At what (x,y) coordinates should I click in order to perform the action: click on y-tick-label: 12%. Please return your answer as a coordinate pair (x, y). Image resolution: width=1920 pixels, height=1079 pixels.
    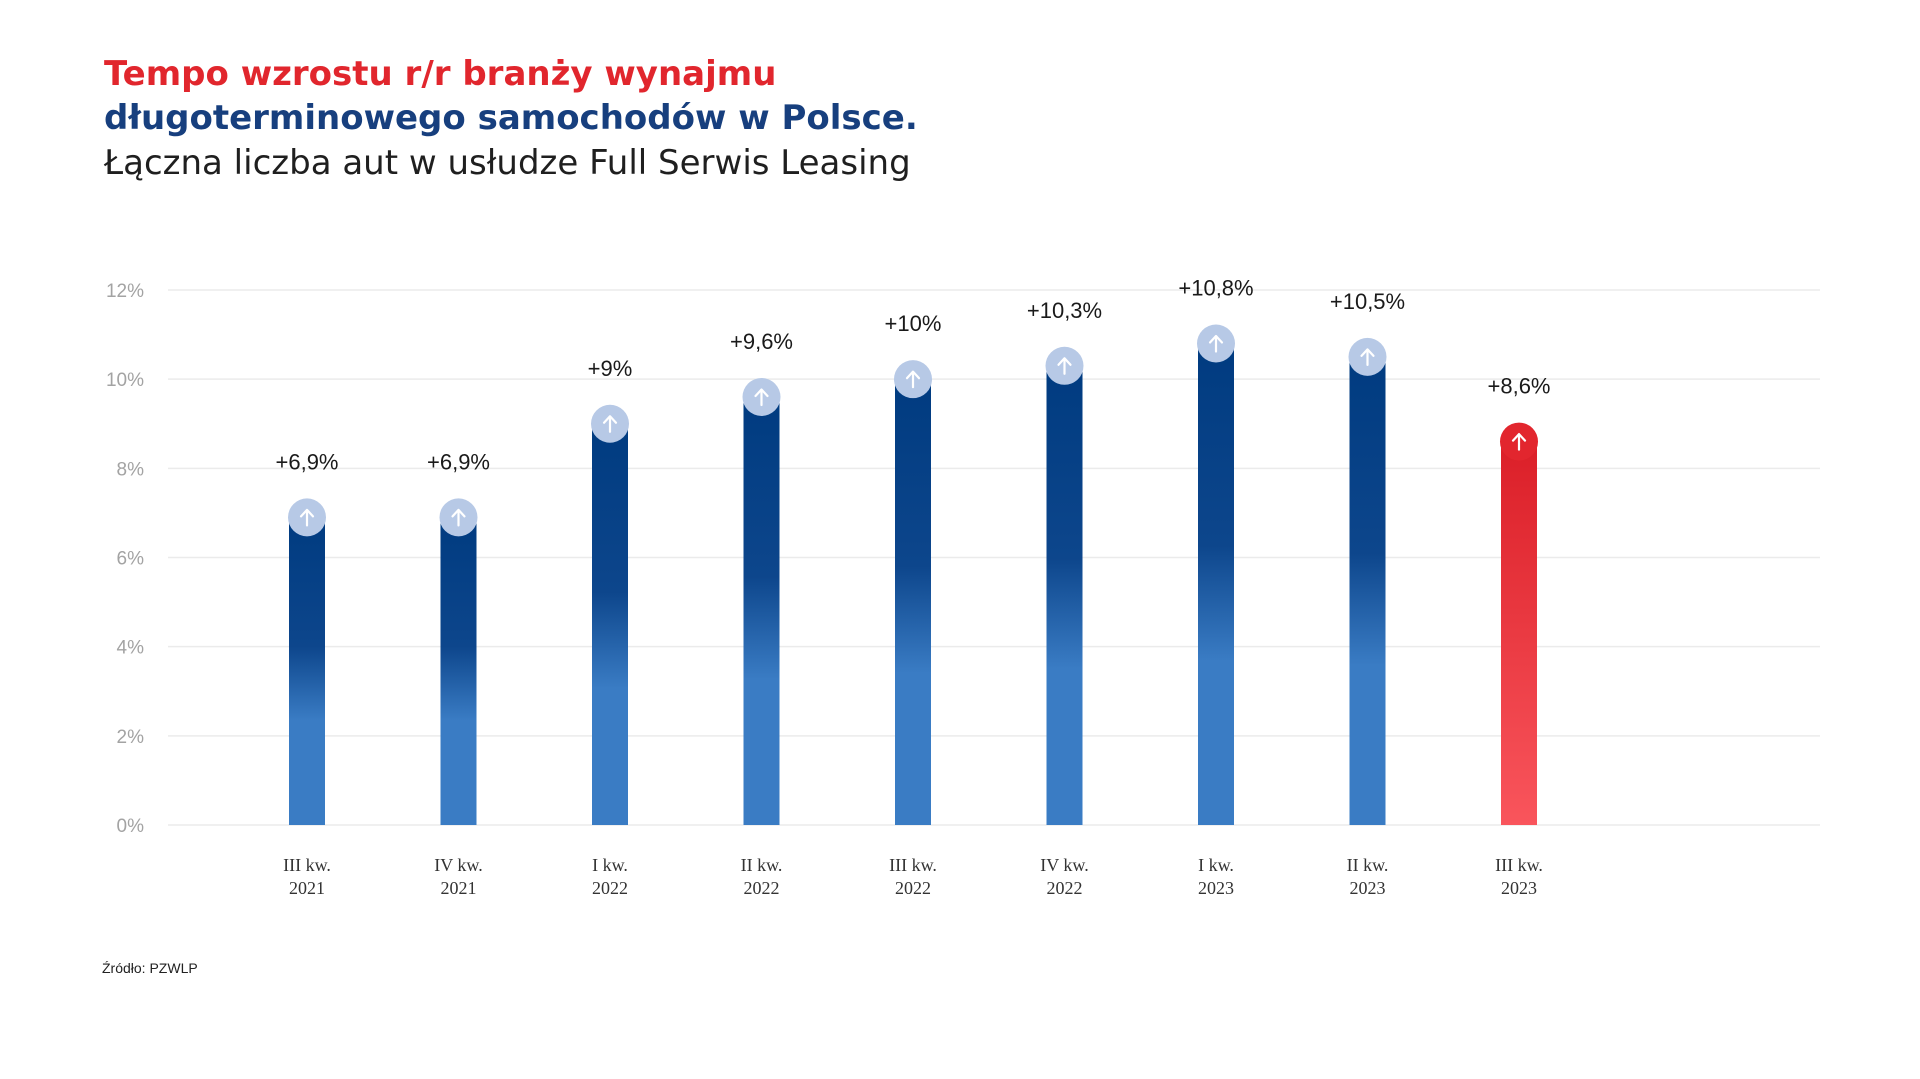
    Looking at the image, I should click on (125, 291).